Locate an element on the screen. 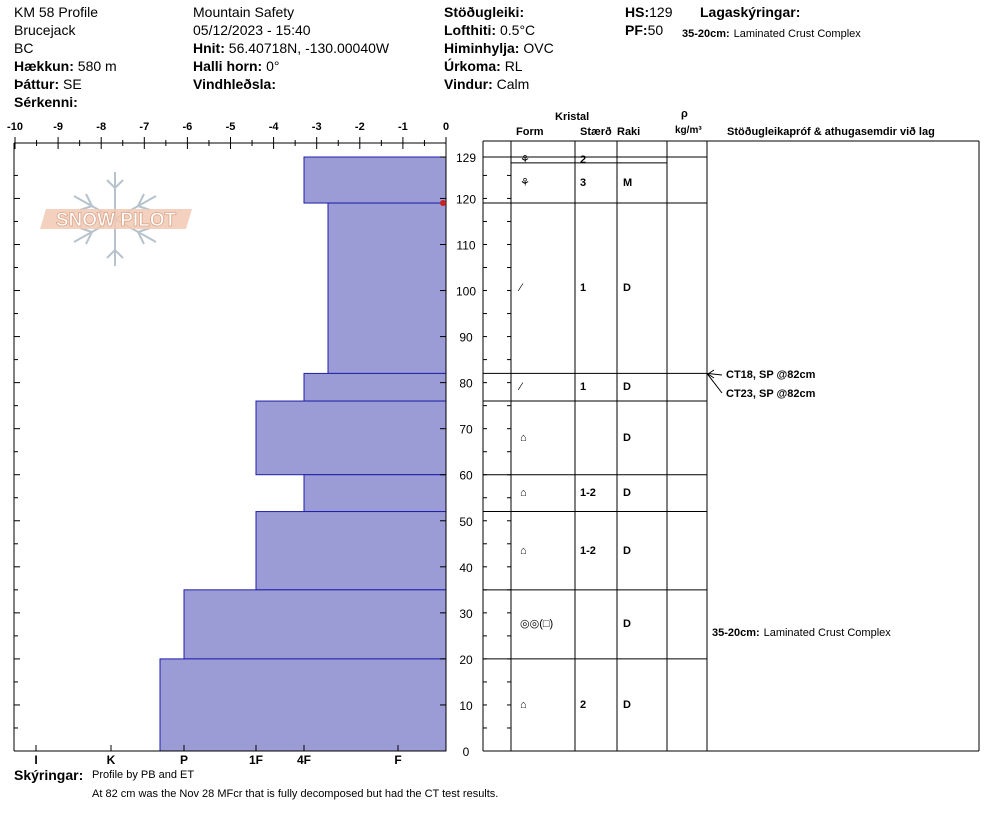 Image resolution: width=994 pixels, height=840 pixels. slope: Halli horn: 0° is located at coordinates (236, 66).